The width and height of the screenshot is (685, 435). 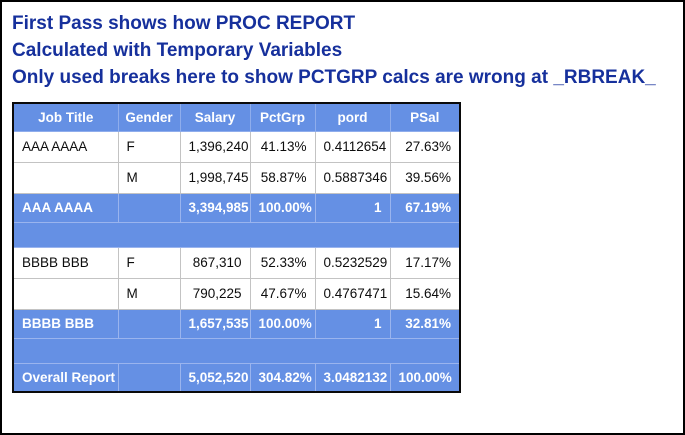 What do you see at coordinates (282, 177) in the screenshot?
I see `cell-pctgrp: 58.87%` at bounding box center [282, 177].